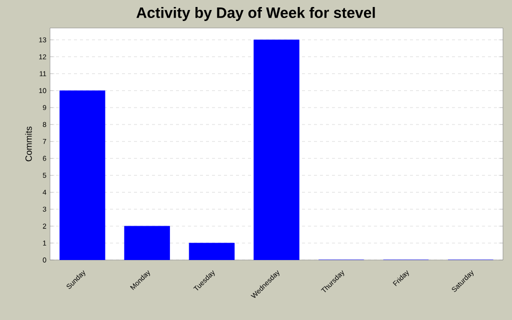  Describe the element at coordinates (28, 144) in the screenshot. I see `y-axis-title: Commits` at that location.